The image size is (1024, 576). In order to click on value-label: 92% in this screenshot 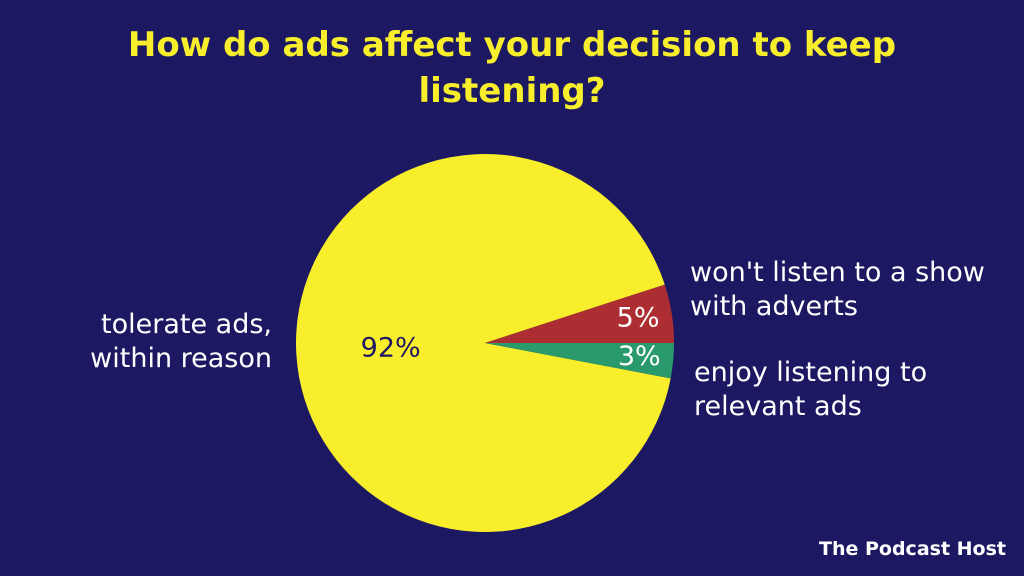, I will do `click(391, 347)`.